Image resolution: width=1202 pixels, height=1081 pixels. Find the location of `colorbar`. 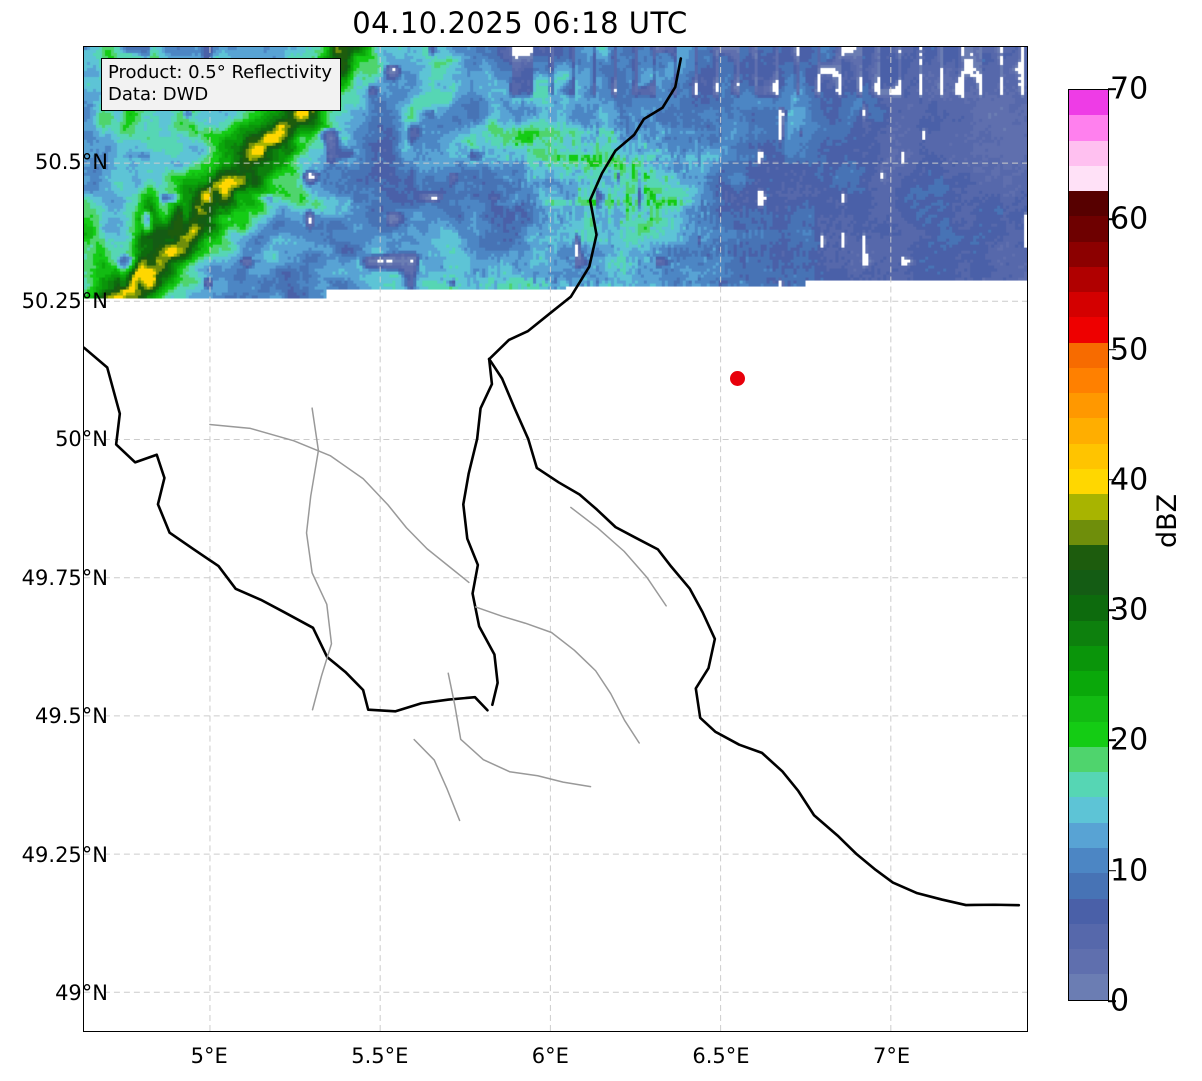

colorbar is located at coordinates (1088, 545).